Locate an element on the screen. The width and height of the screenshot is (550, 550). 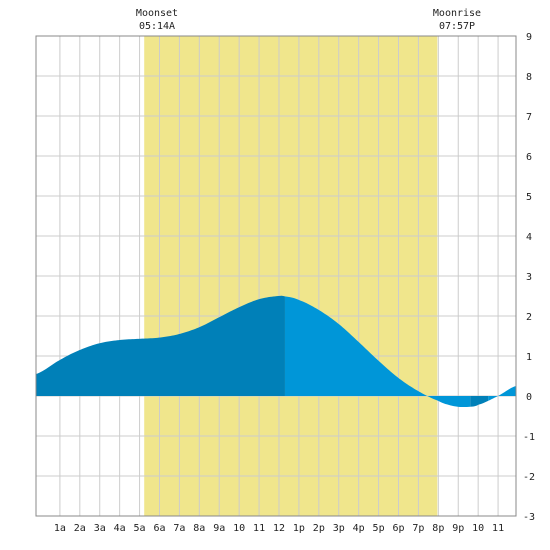
x-tick-label: 4a is located at coordinates (120, 528).